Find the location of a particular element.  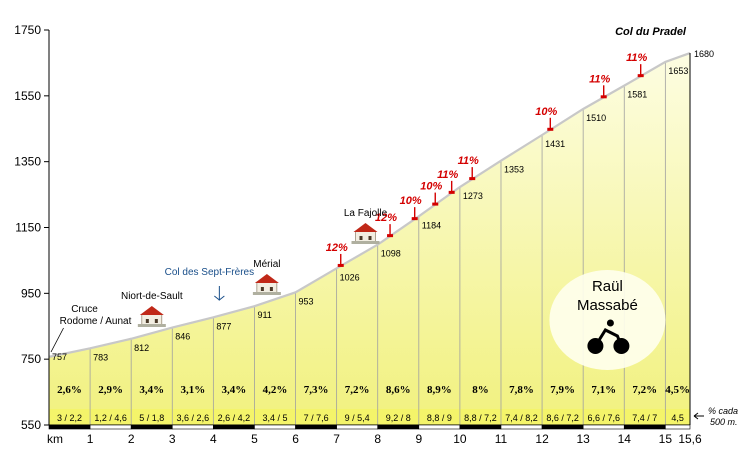

y-tick-label: 750 is located at coordinates (31, 359).